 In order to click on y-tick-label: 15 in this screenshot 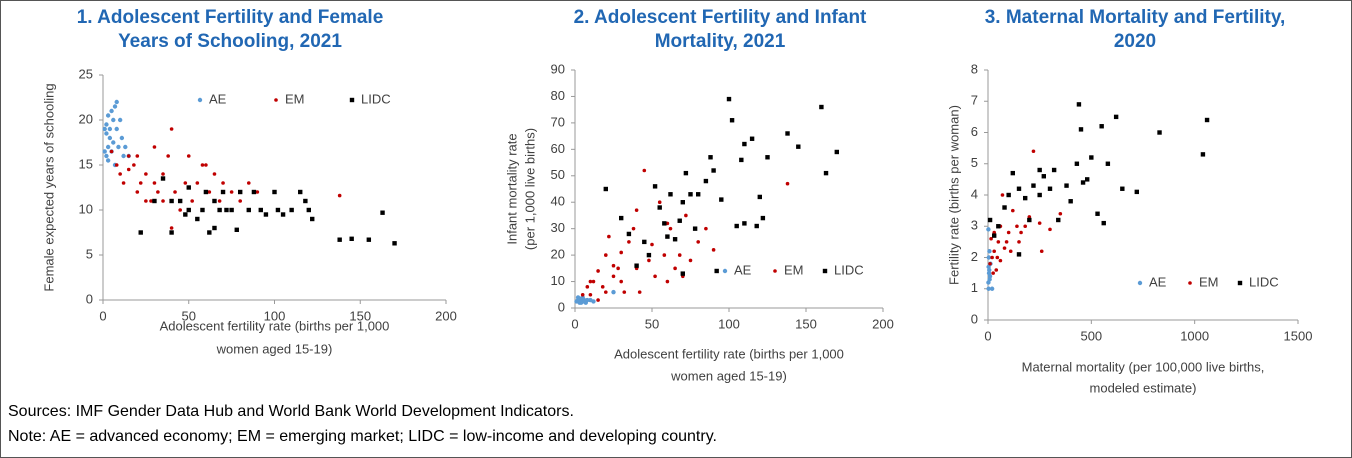, I will do `click(86, 163)`.